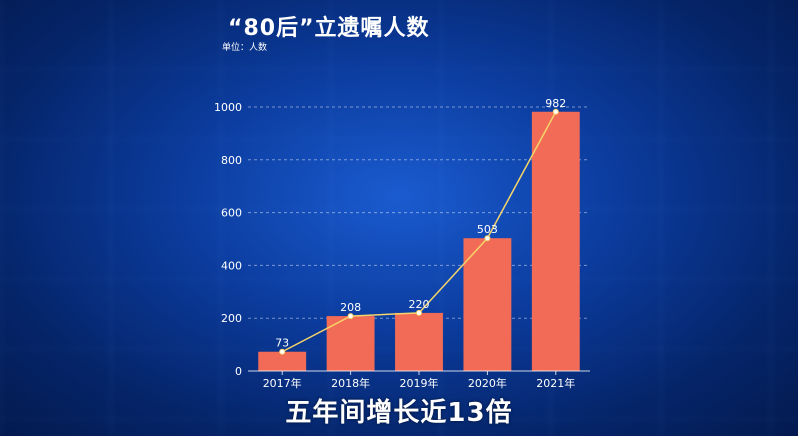 The image size is (798, 436). What do you see at coordinates (487, 229) in the screenshot?
I see `data-label: 503` at bounding box center [487, 229].